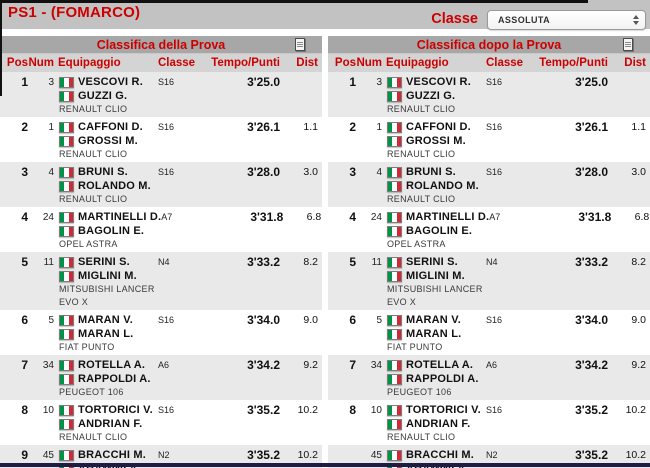 This screenshot has width=650, height=468. I want to click on position-cell: 8, so click(24, 410).